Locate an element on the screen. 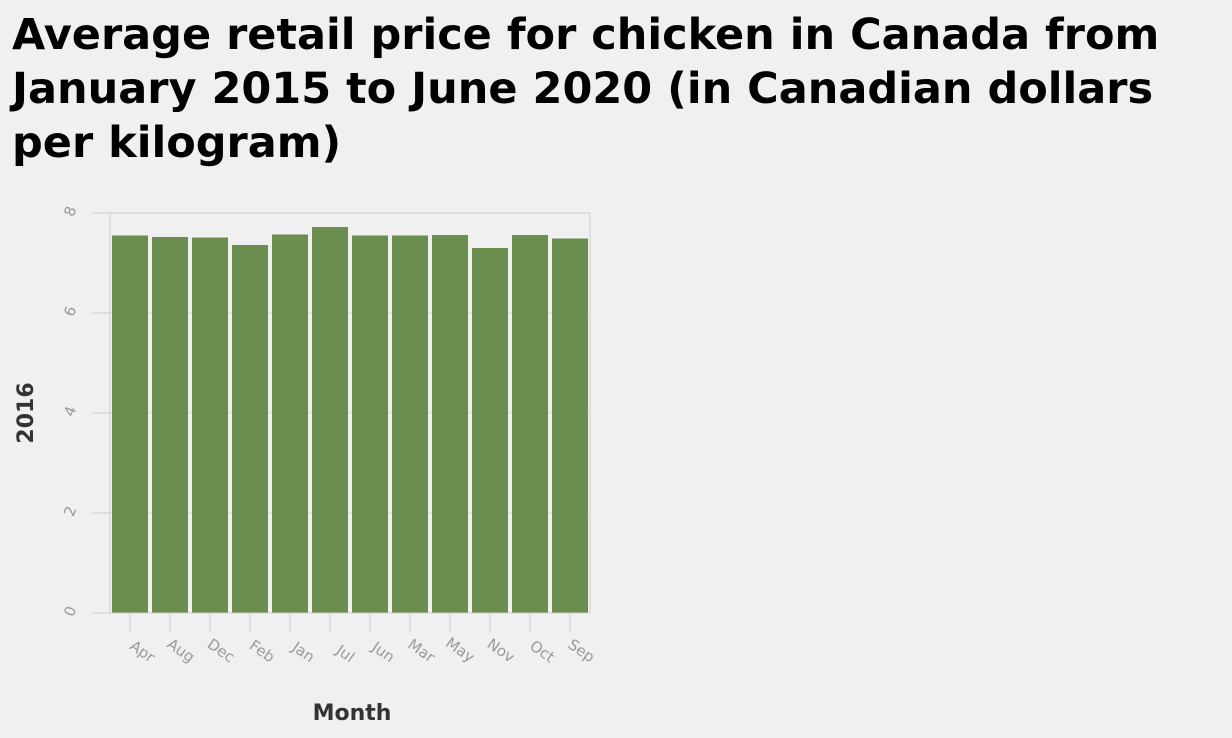 Image resolution: width=1232 pixels, height=738 pixels. x-tick-labels: Apr Aug Dec Feb Jan Jul Jun Mar May Nov Oct Sep is located at coordinates (362, 650).